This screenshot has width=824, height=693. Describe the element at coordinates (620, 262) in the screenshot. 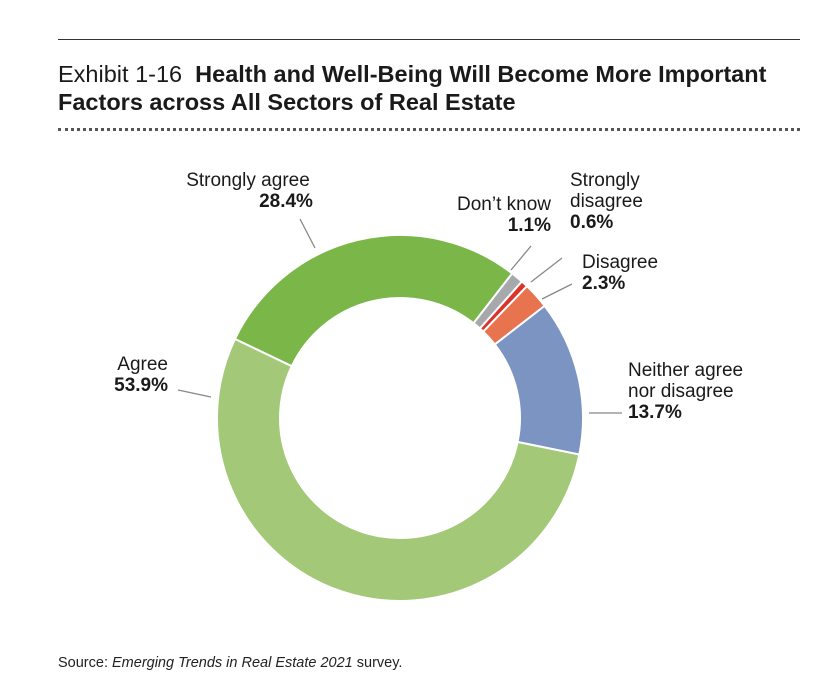

I see `slice-label-disagree: Disagree` at that location.